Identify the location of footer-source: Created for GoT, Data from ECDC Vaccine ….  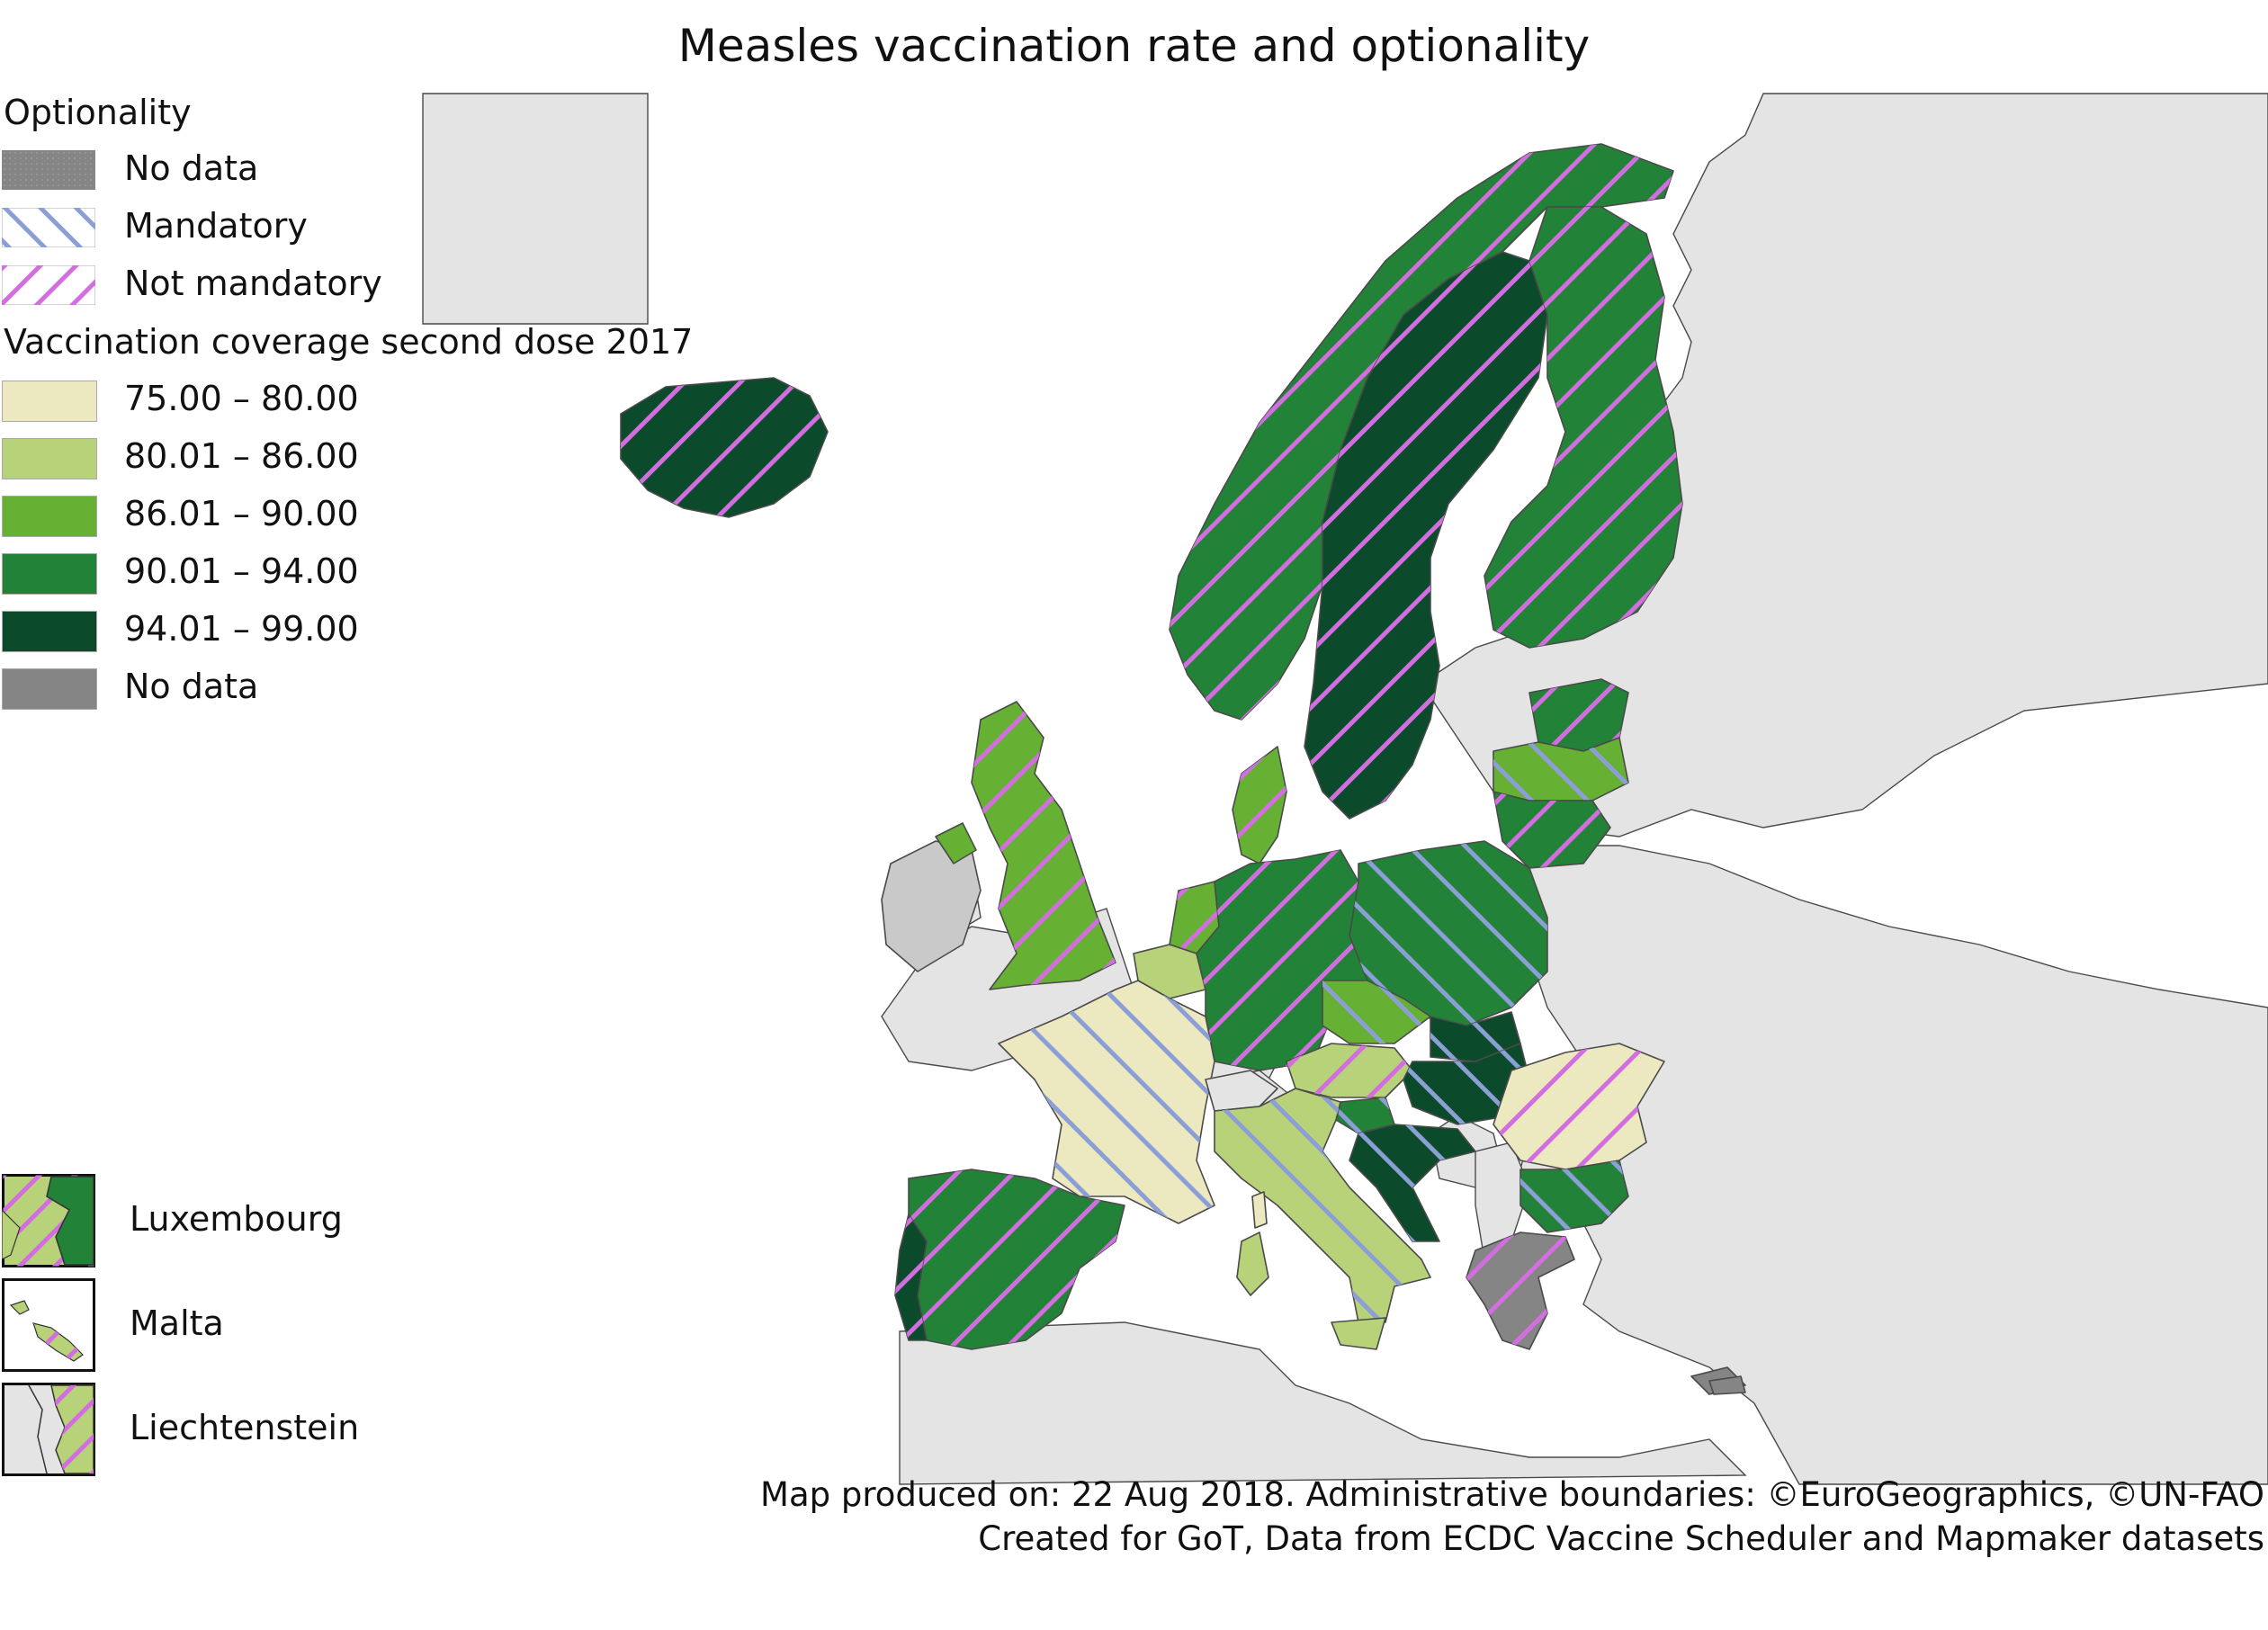
(1621, 1539).